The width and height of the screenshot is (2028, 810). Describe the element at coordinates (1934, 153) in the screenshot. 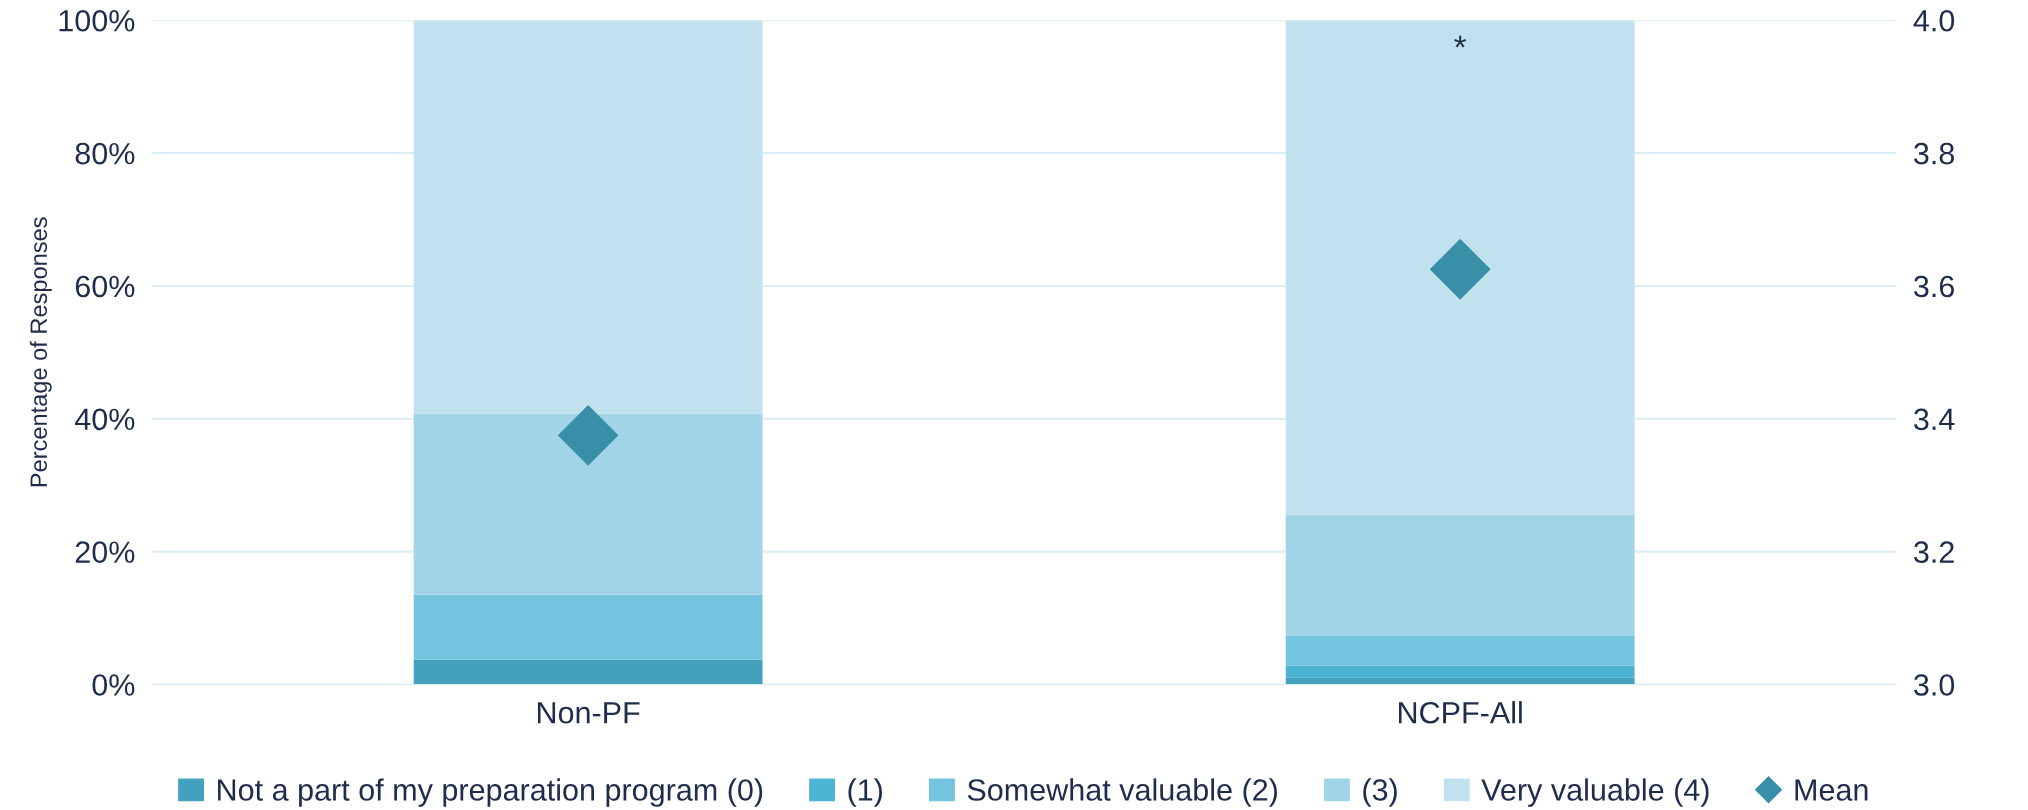

I see `y2-tick-label: 3.8` at that location.